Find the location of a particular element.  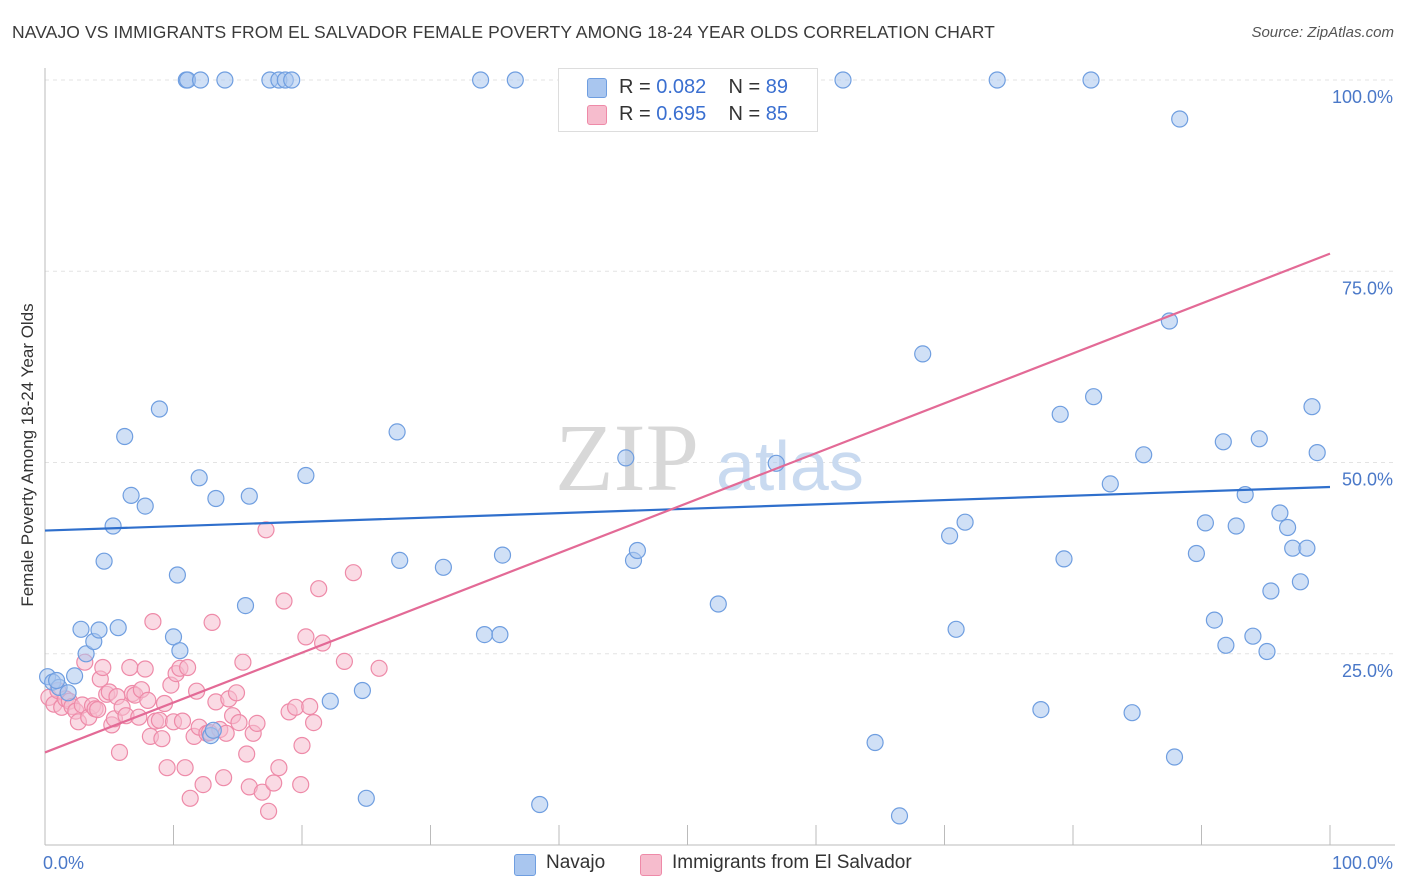

salvador-legend-swatch is located at coordinates (651, 865).